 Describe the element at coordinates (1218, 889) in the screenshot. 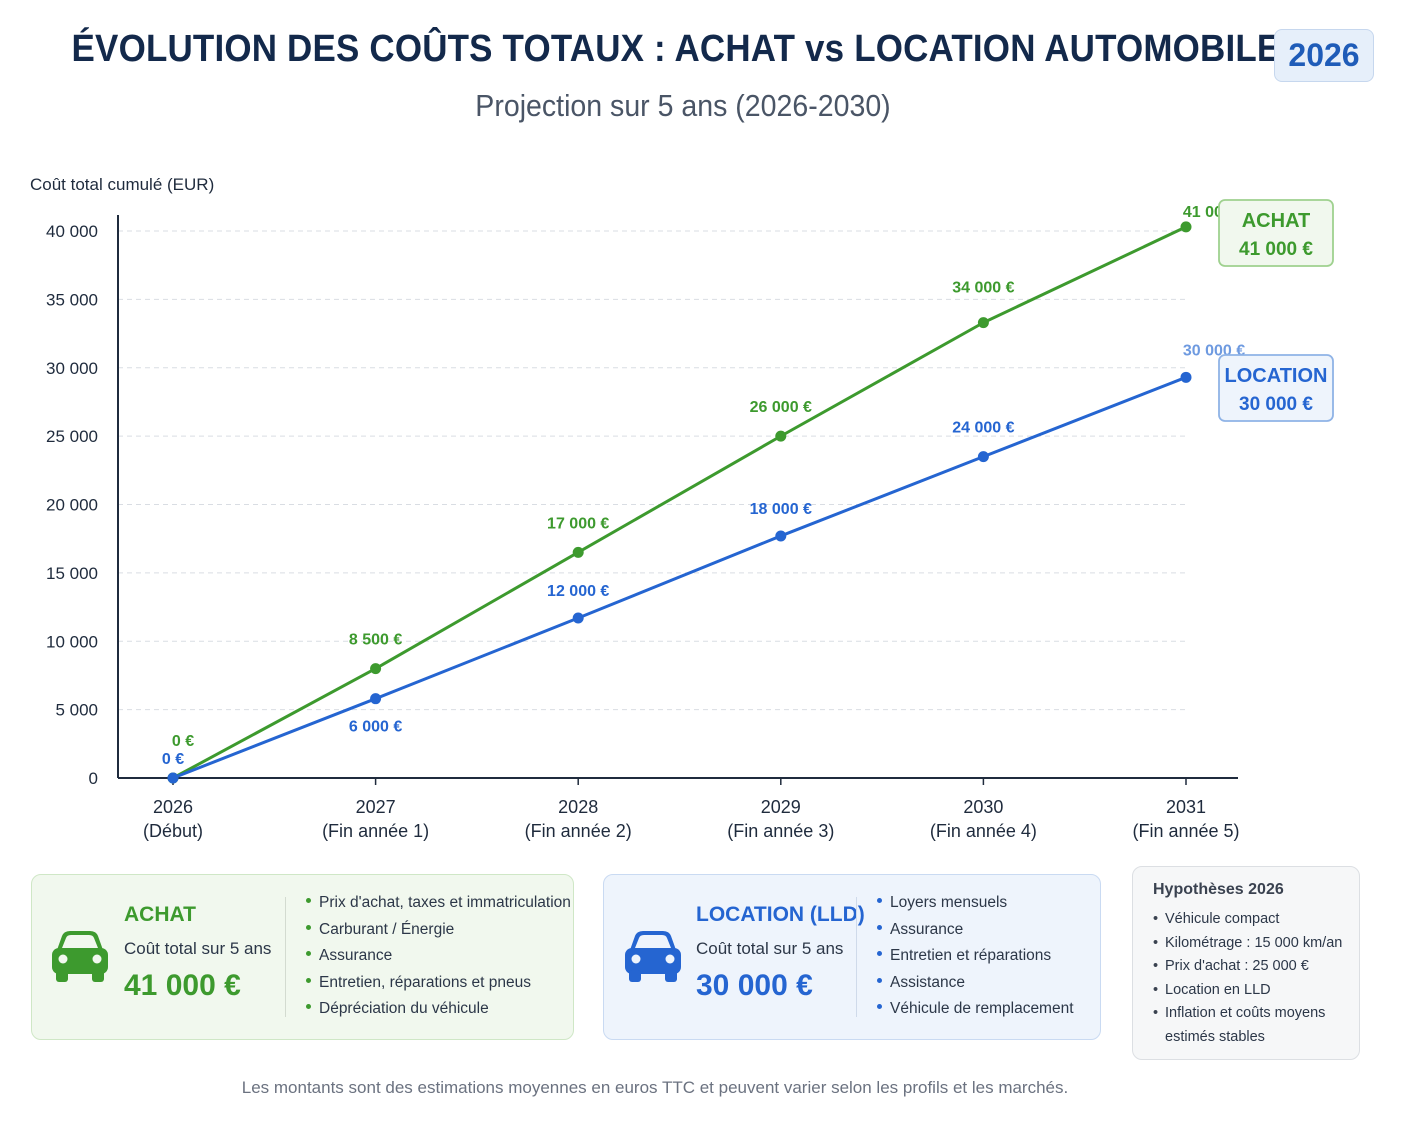

I see `hypotheses-title: Hypothèses 2026` at that location.